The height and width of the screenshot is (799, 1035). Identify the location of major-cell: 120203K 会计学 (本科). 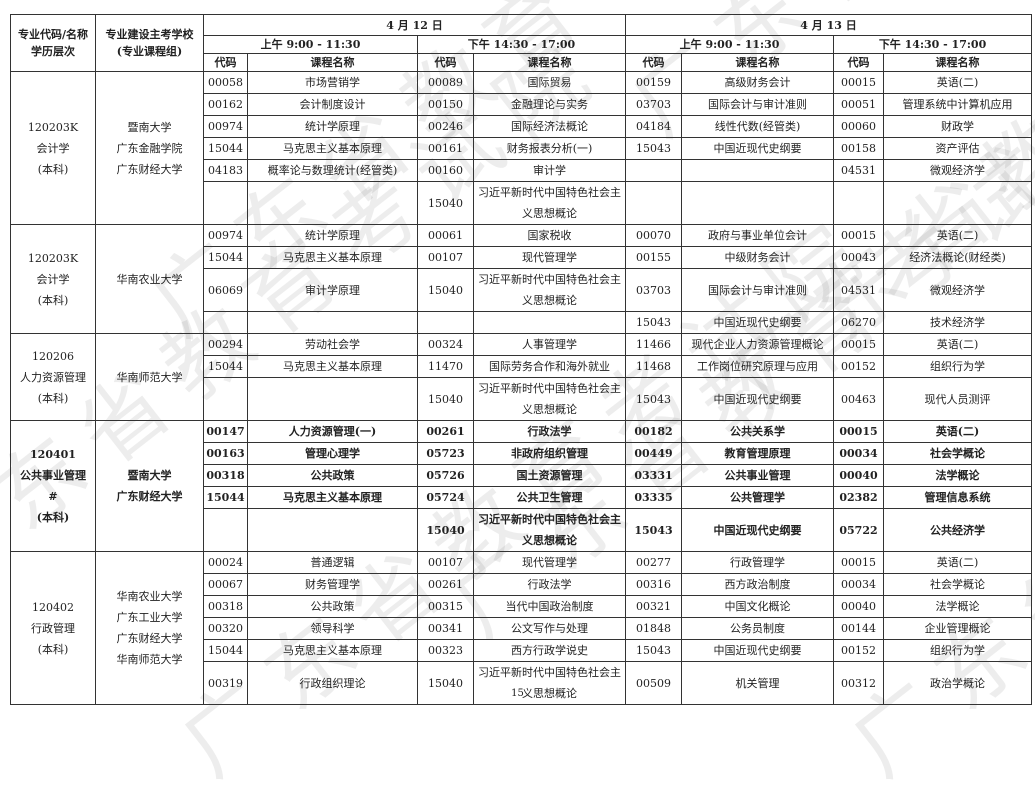
(53, 279).